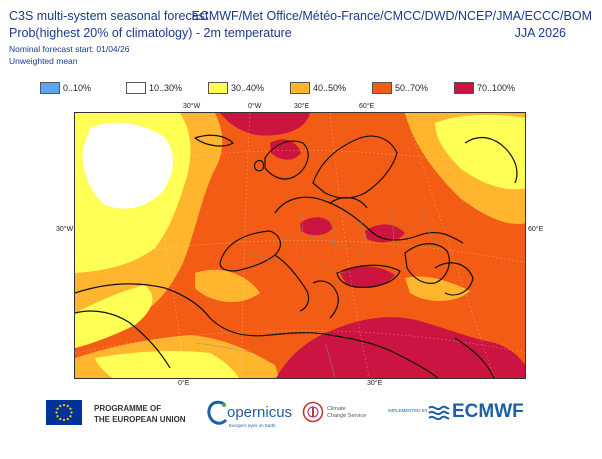 The width and height of the screenshot is (602, 459). What do you see at coordinates (248, 88) in the screenshot?
I see `legend-label: 30..40%` at bounding box center [248, 88].